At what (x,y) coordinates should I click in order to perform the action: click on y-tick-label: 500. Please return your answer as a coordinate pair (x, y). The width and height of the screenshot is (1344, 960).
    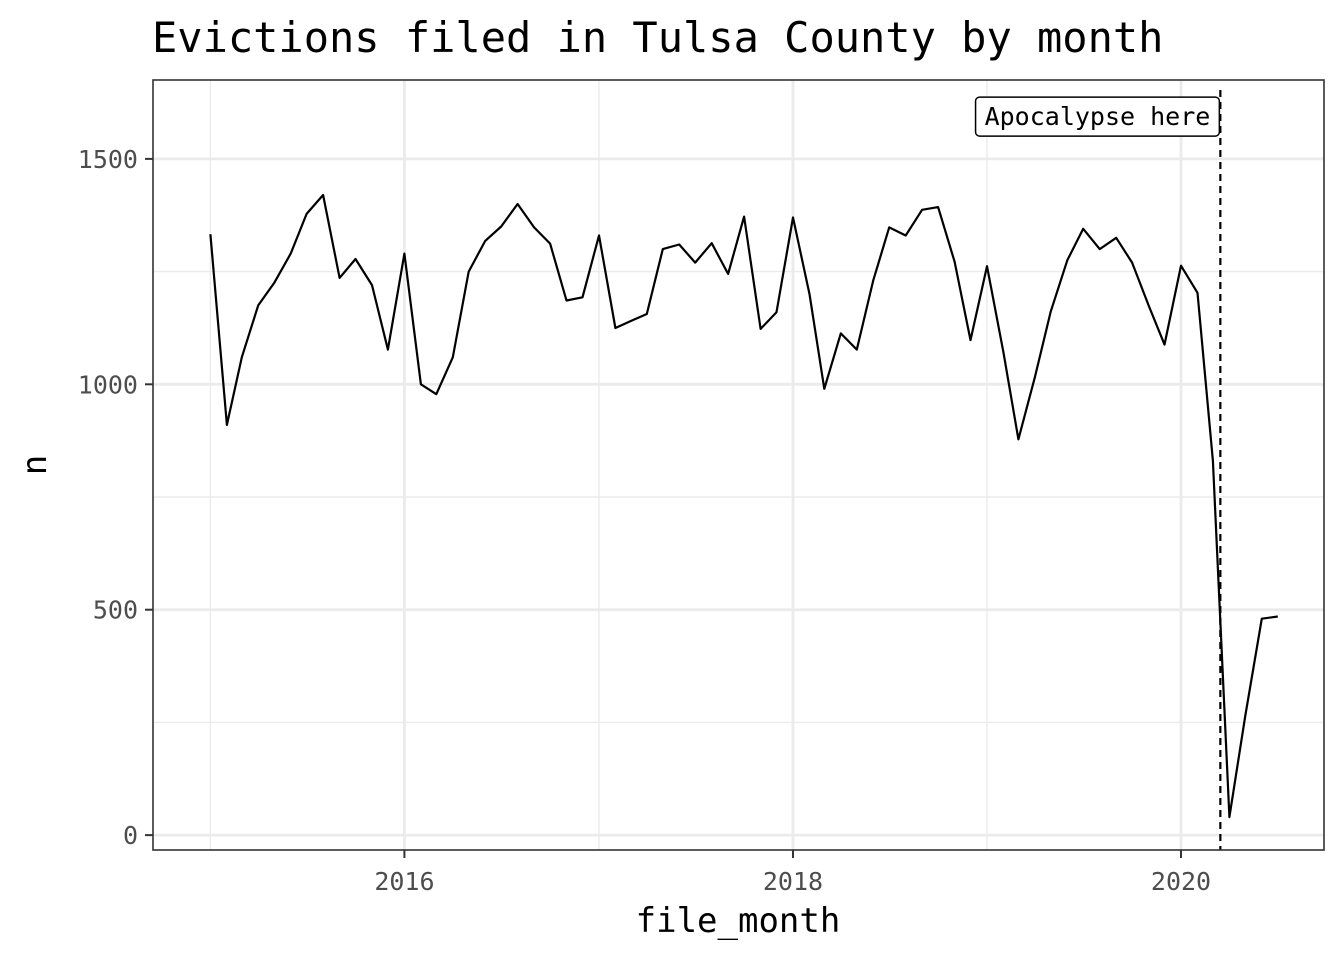
    Looking at the image, I should click on (115, 610).